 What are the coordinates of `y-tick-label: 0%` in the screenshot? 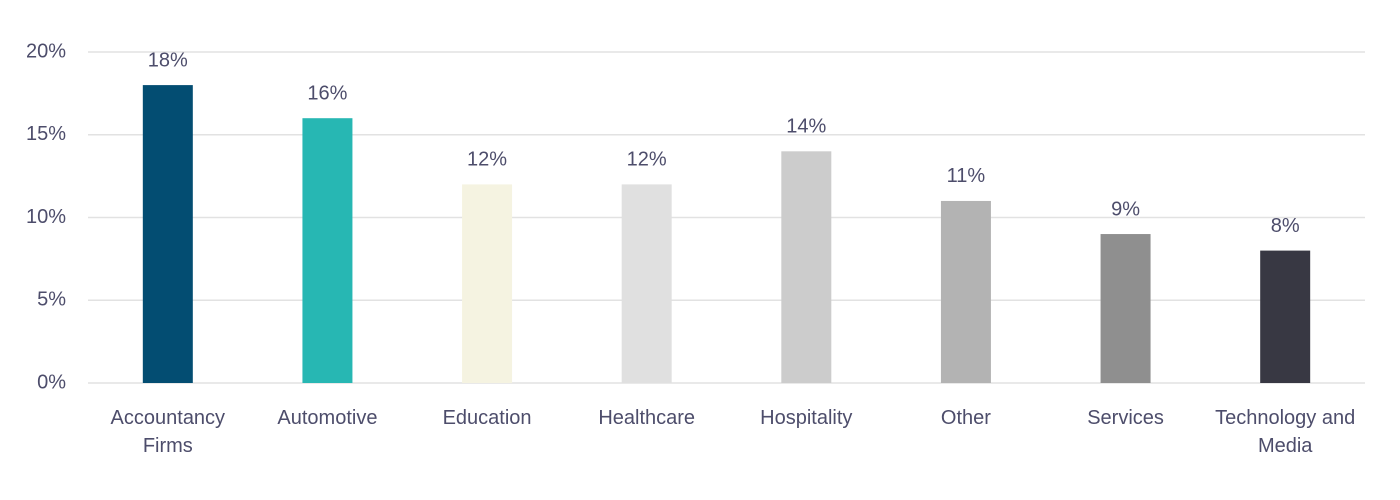 It's located at (51, 382).